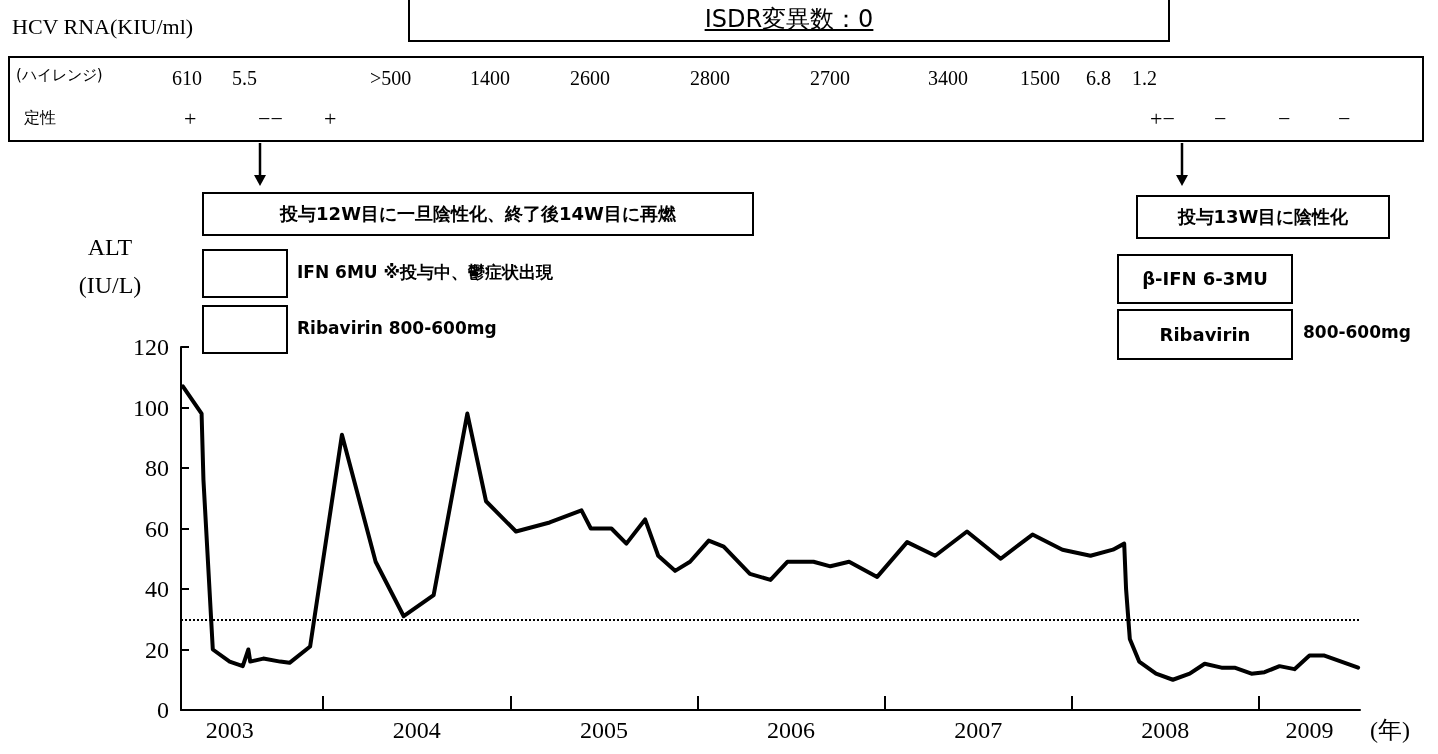  Describe the element at coordinates (103, 27) in the screenshot. I see `text: HCV RNA(KIU/ml)` at that location.